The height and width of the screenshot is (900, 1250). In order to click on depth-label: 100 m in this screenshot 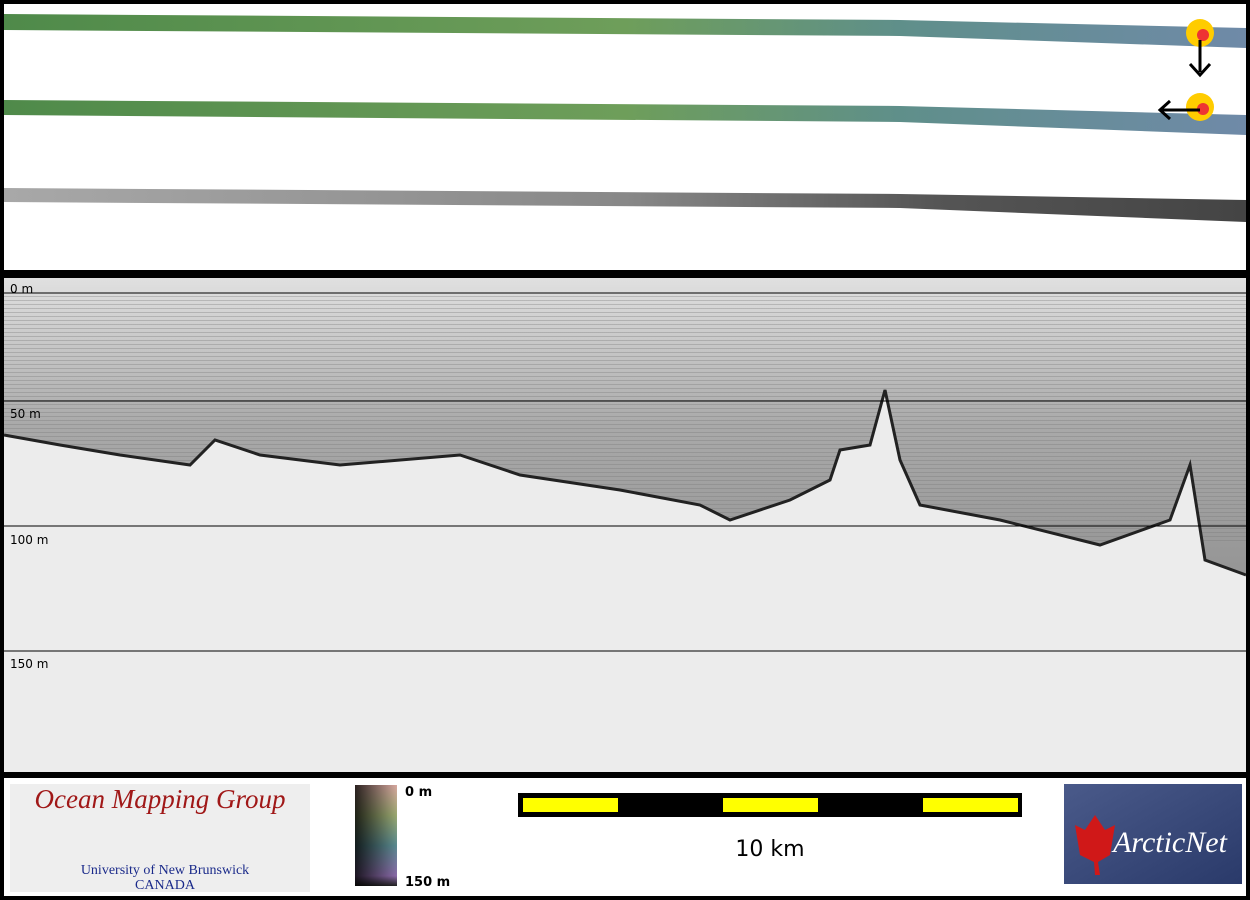, I will do `click(29, 540)`.